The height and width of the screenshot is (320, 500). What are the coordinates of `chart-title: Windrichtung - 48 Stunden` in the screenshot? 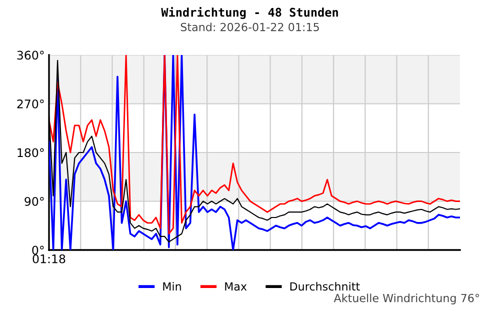 It's located at (249, 13).